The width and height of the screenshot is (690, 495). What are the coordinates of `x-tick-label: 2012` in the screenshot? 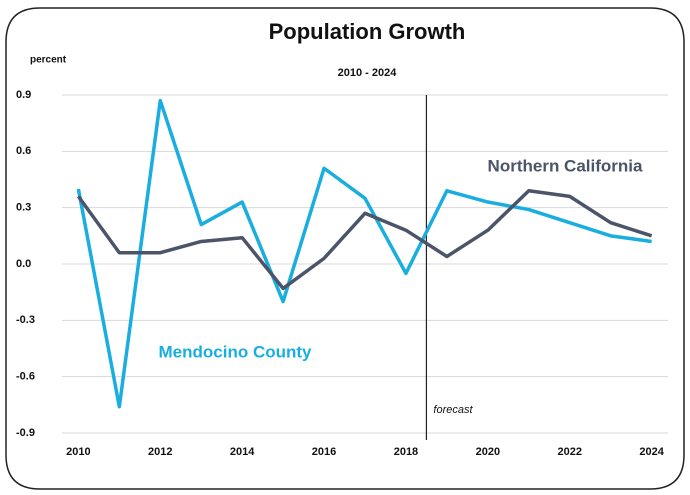 It's located at (160, 452).